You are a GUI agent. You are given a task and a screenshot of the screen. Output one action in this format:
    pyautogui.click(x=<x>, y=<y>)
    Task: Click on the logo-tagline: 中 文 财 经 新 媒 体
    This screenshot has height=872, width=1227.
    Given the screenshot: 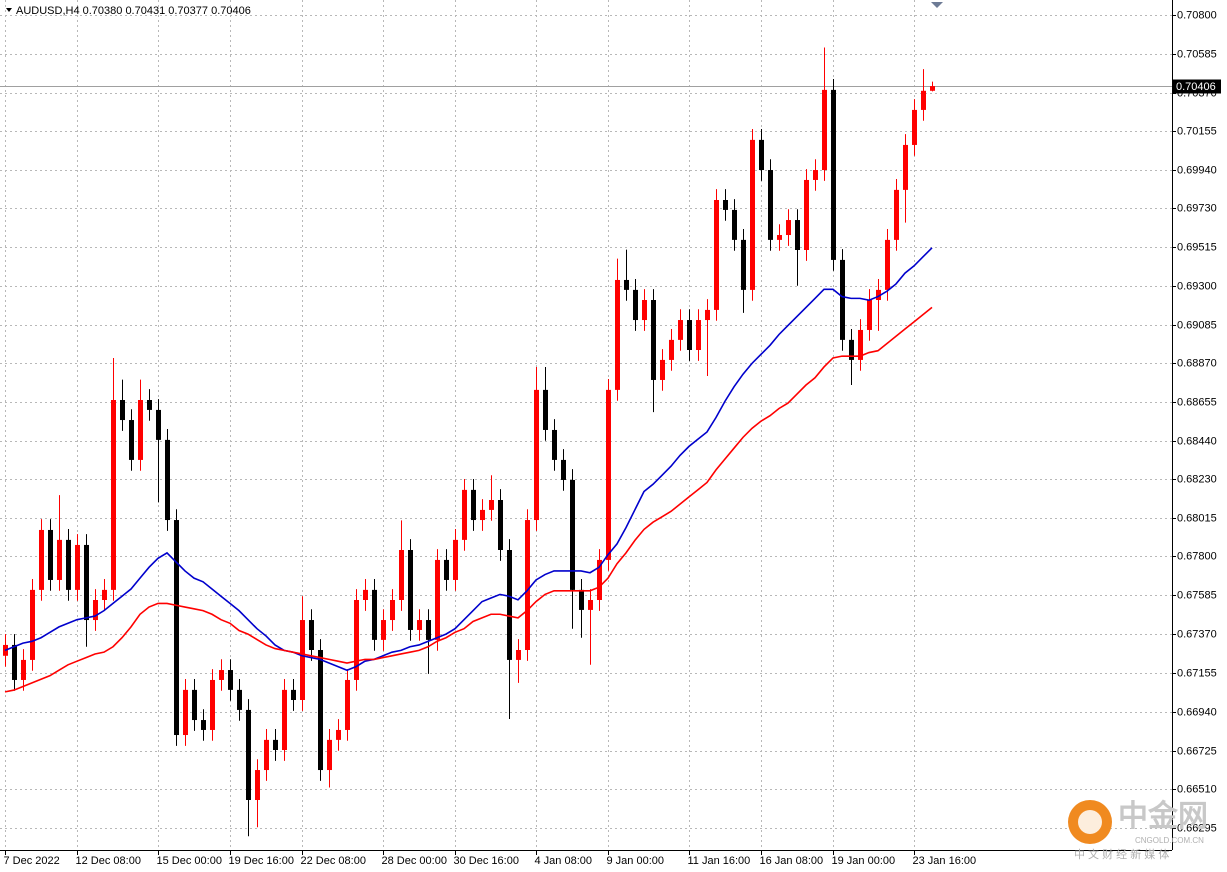 What is the action you would take?
    pyautogui.click(x=1121, y=854)
    